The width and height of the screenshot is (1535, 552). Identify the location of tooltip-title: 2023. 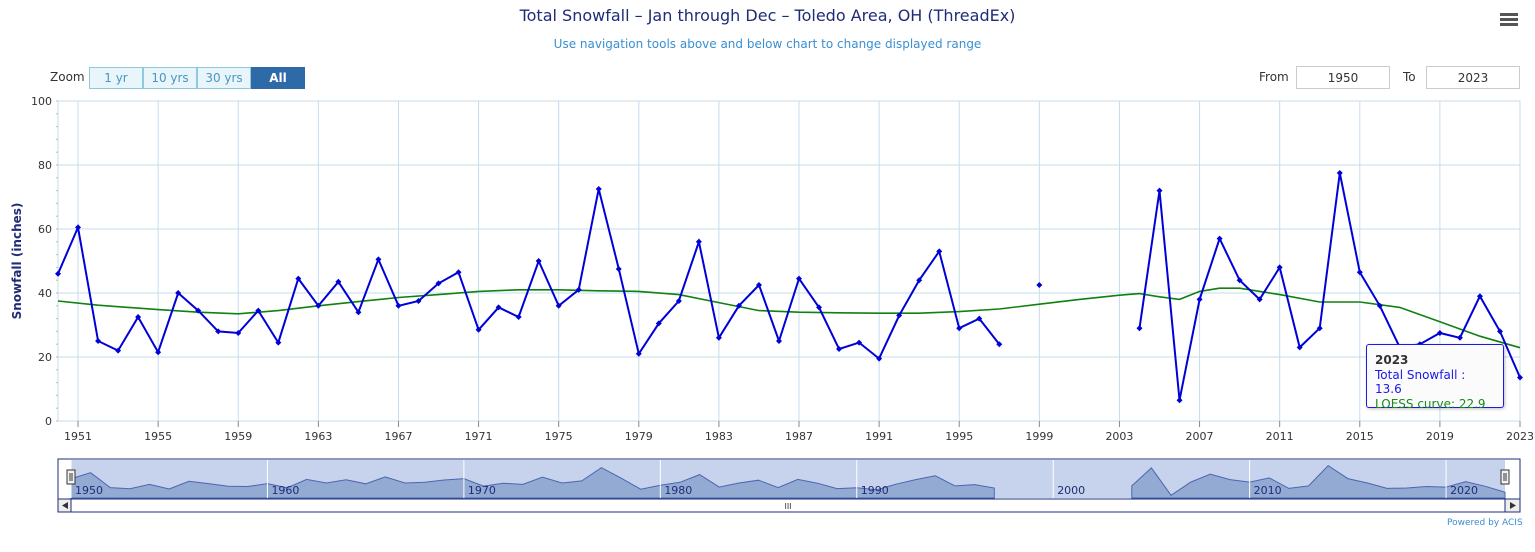
(1392, 360).